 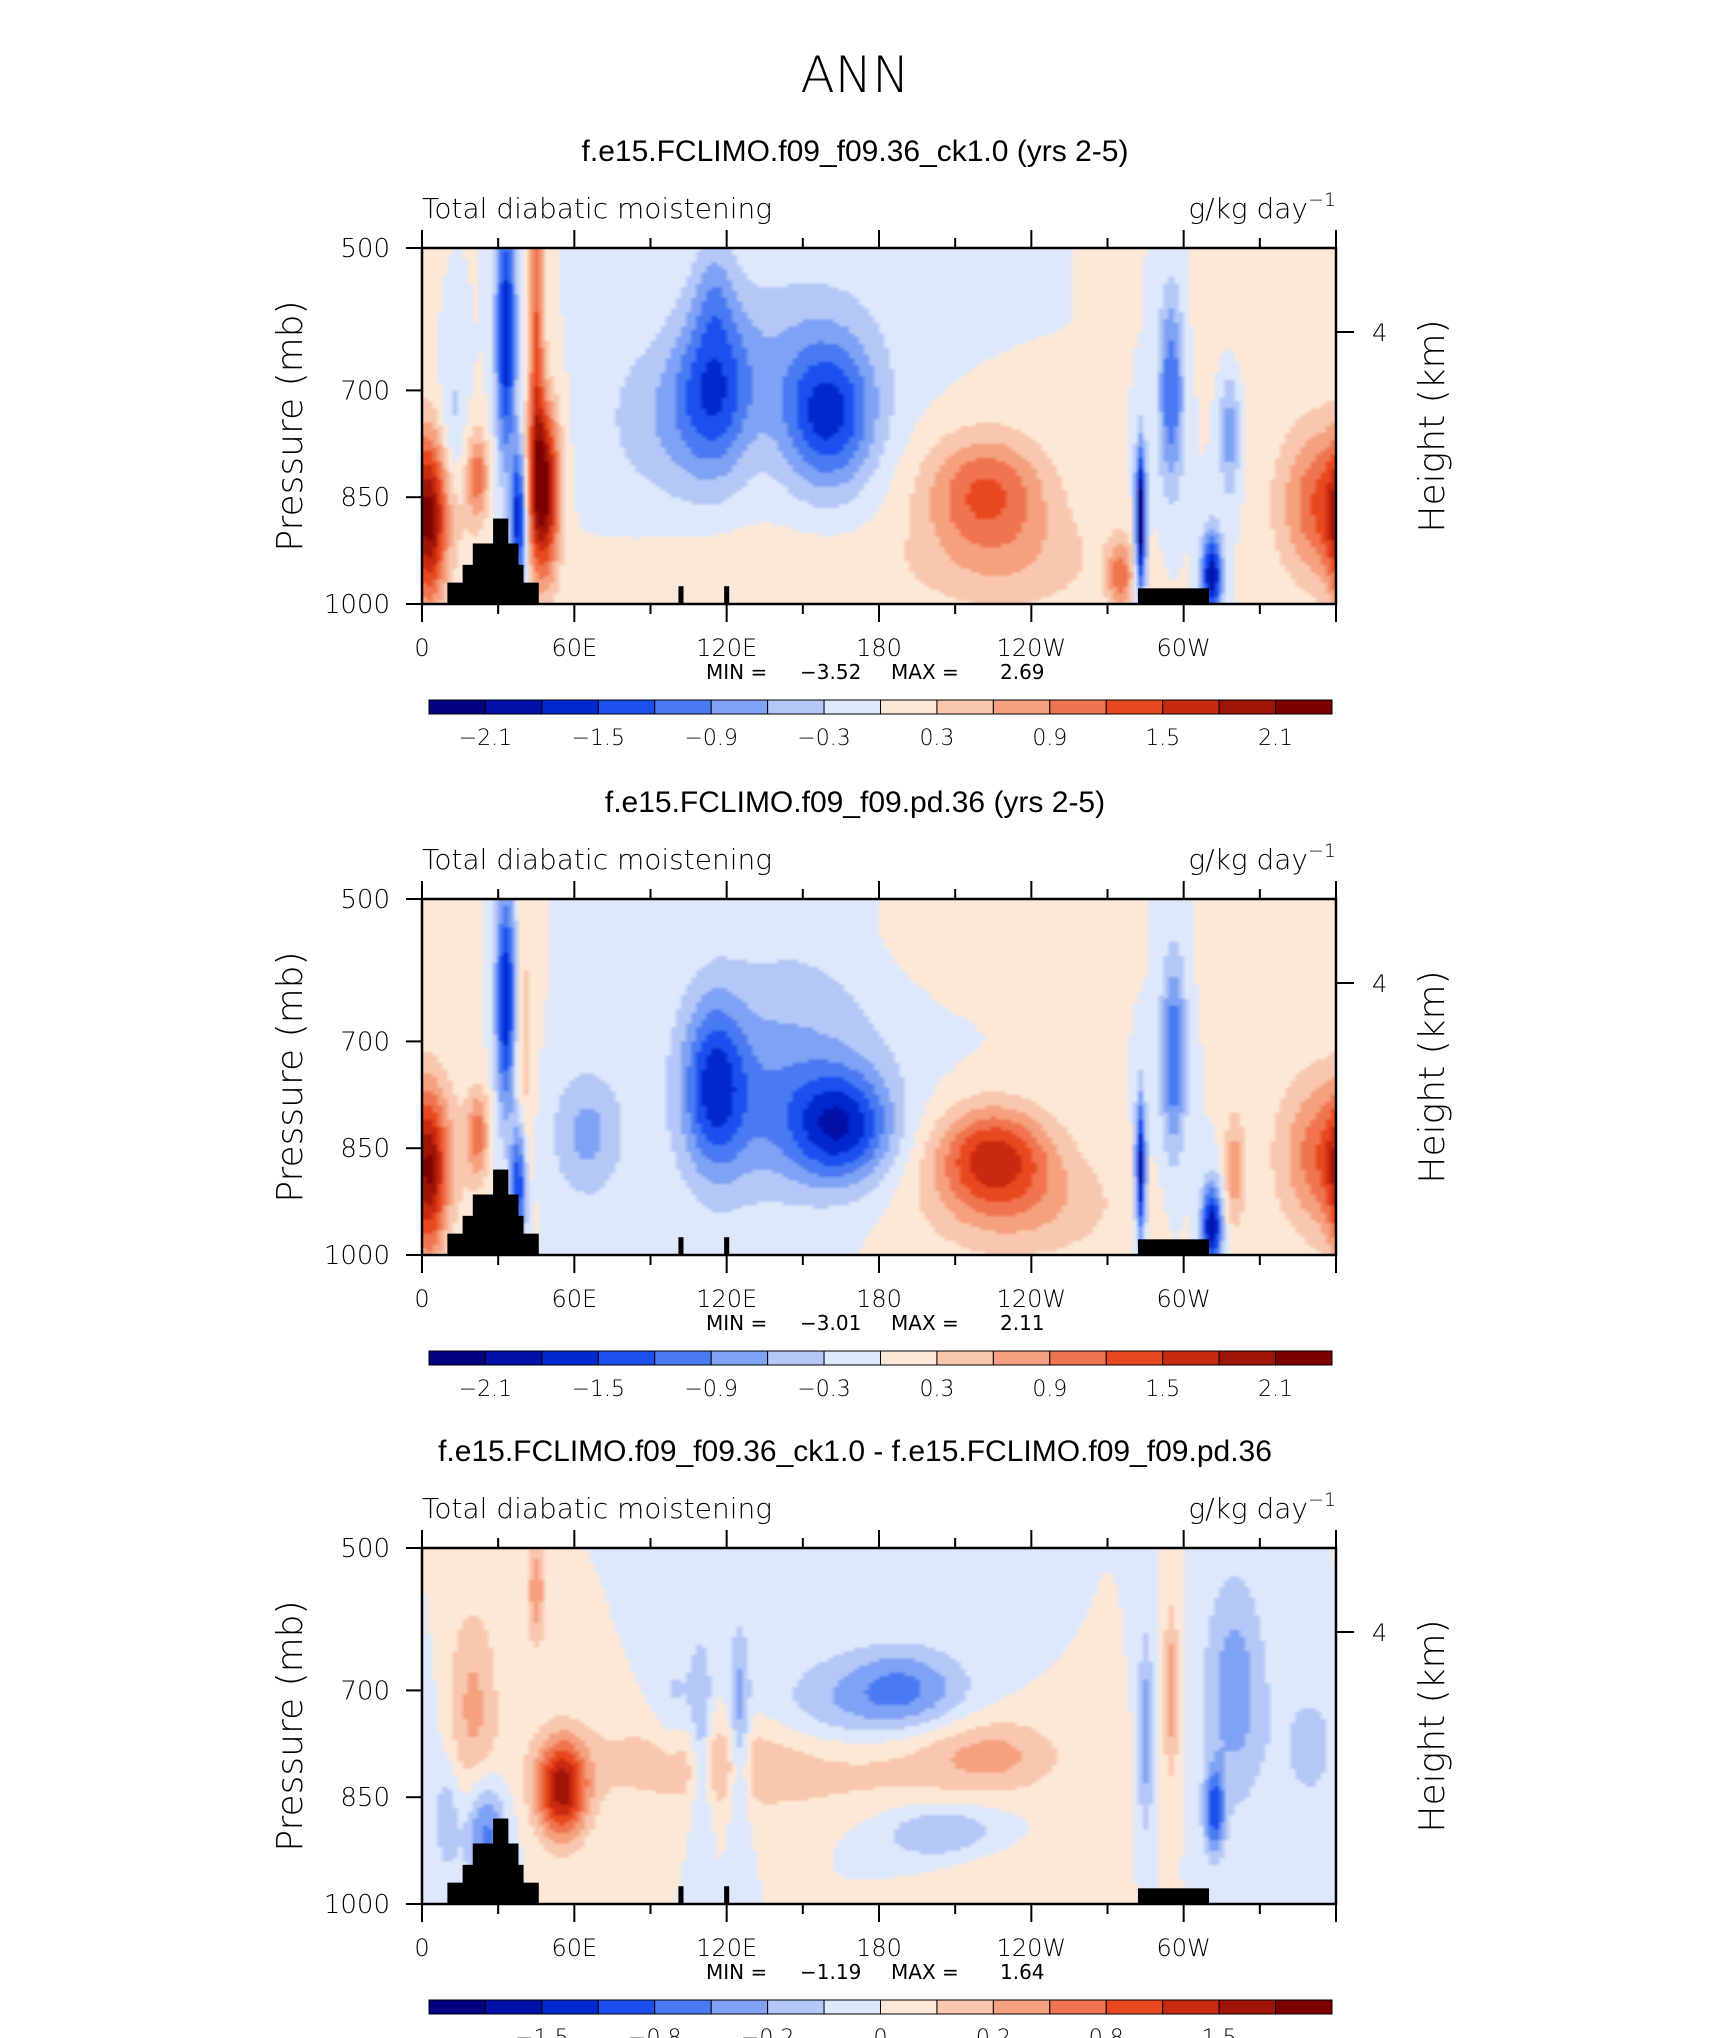 What do you see at coordinates (1022, 1323) in the screenshot?
I see `max-value: 2.11` at bounding box center [1022, 1323].